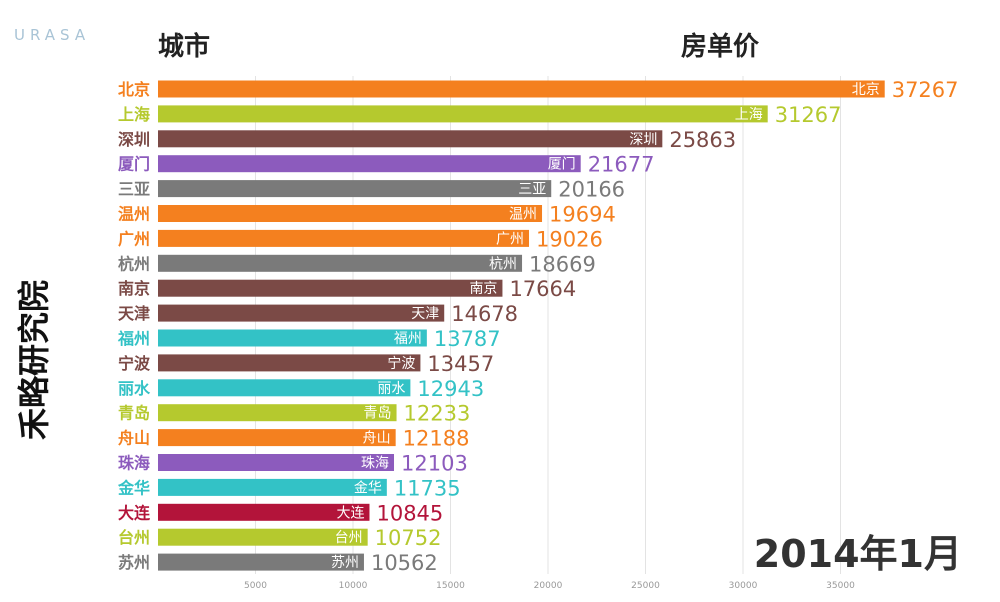 The width and height of the screenshot is (1000, 602). What do you see at coordinates (743, 586) in the screenshot?
I see `x-tick-label: 30000` at bounding box center [743, 586].